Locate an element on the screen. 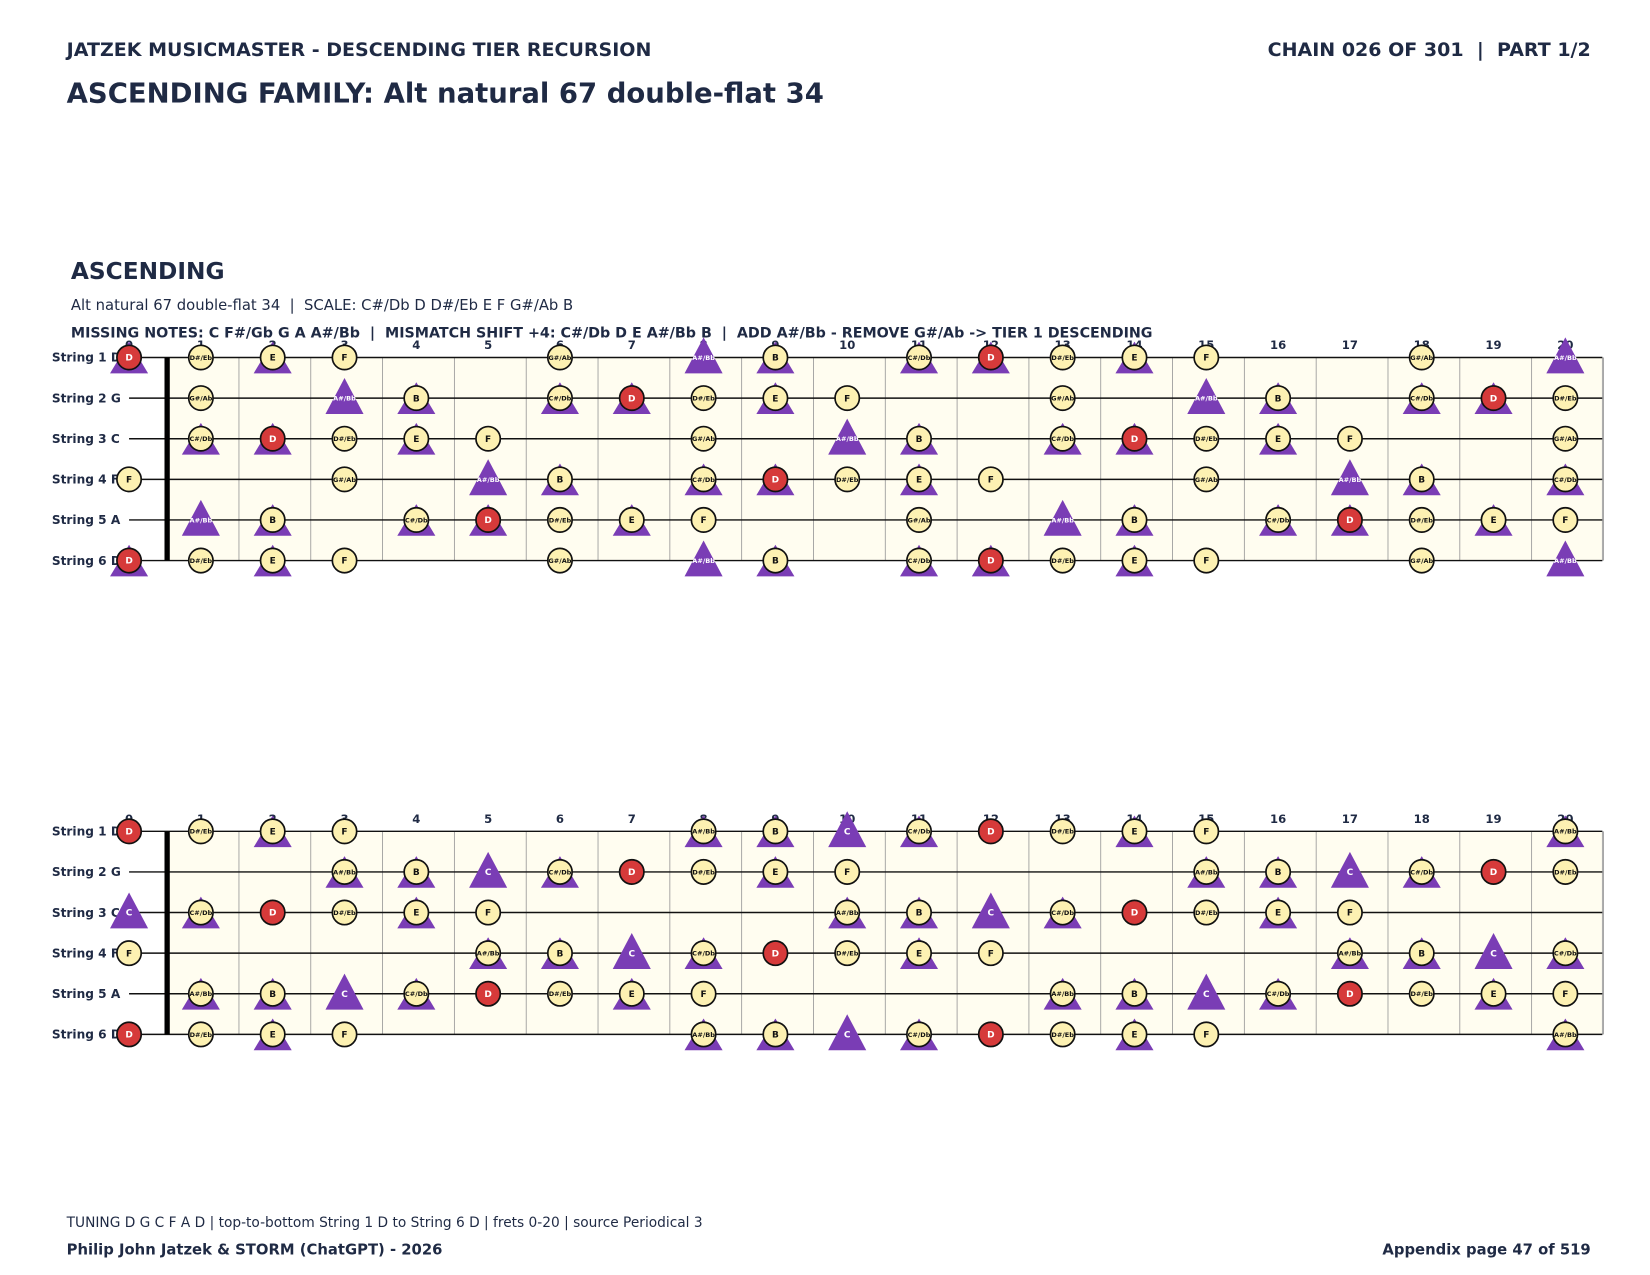  string-label: String 1 D is located at coordinates (86, 832).